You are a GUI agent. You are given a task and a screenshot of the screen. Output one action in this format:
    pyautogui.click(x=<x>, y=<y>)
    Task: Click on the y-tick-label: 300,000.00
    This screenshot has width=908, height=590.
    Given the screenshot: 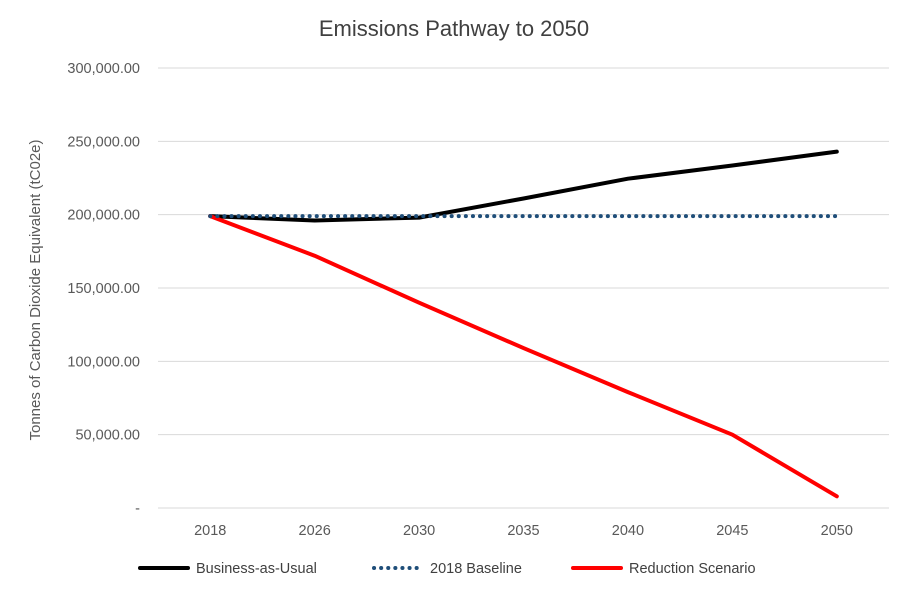 What is the action you would take?
    pyautogui.click(x=103, y=69)
    